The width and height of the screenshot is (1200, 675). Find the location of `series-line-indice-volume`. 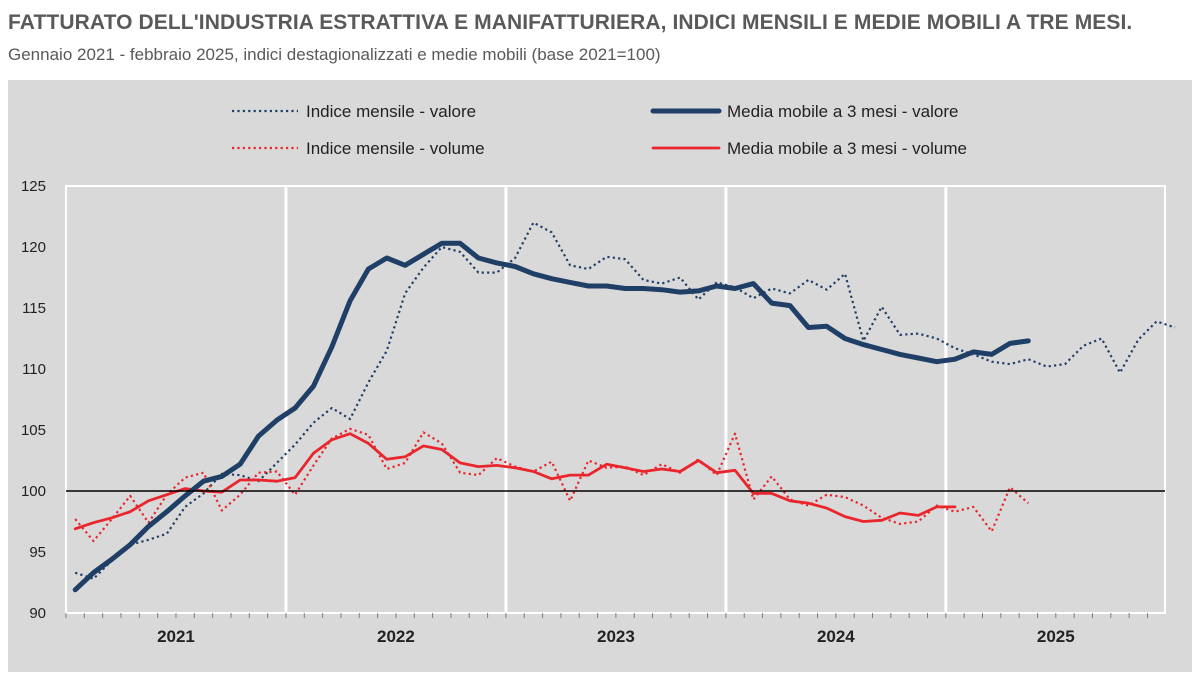

series-line-indice-volume is located at coordinates (552, 485).